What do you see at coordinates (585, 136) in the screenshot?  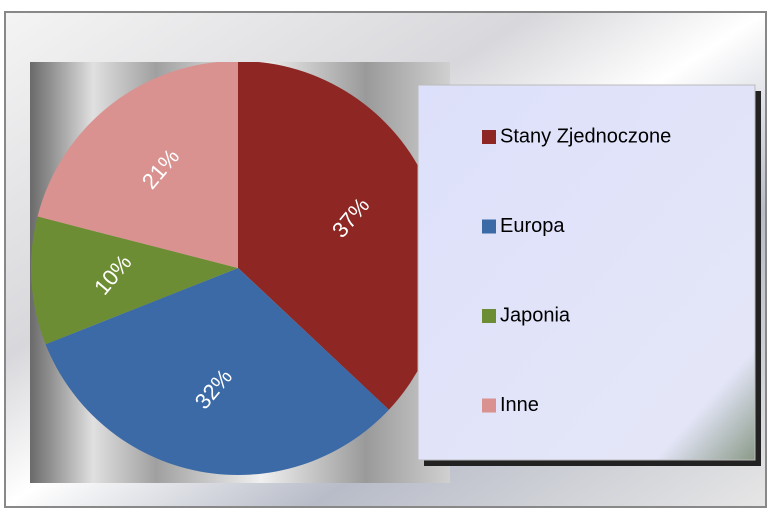 I see `legend-label: Stany Zjednoczone` at bounding box center [585, 136].